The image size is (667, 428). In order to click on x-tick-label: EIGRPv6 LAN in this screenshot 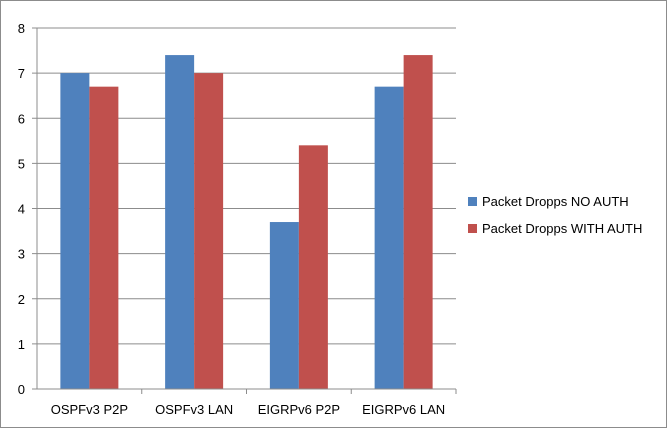, I will do `click(403, 409)`.